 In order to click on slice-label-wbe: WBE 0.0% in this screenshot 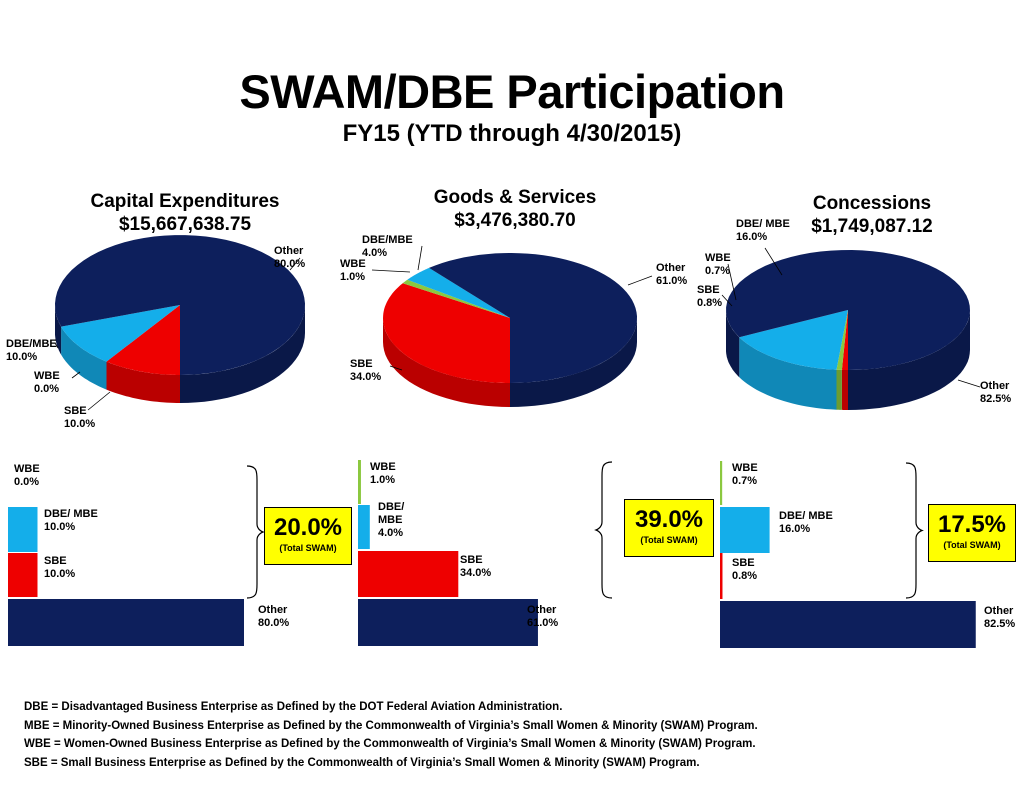, I will do `click(47, 383)`.